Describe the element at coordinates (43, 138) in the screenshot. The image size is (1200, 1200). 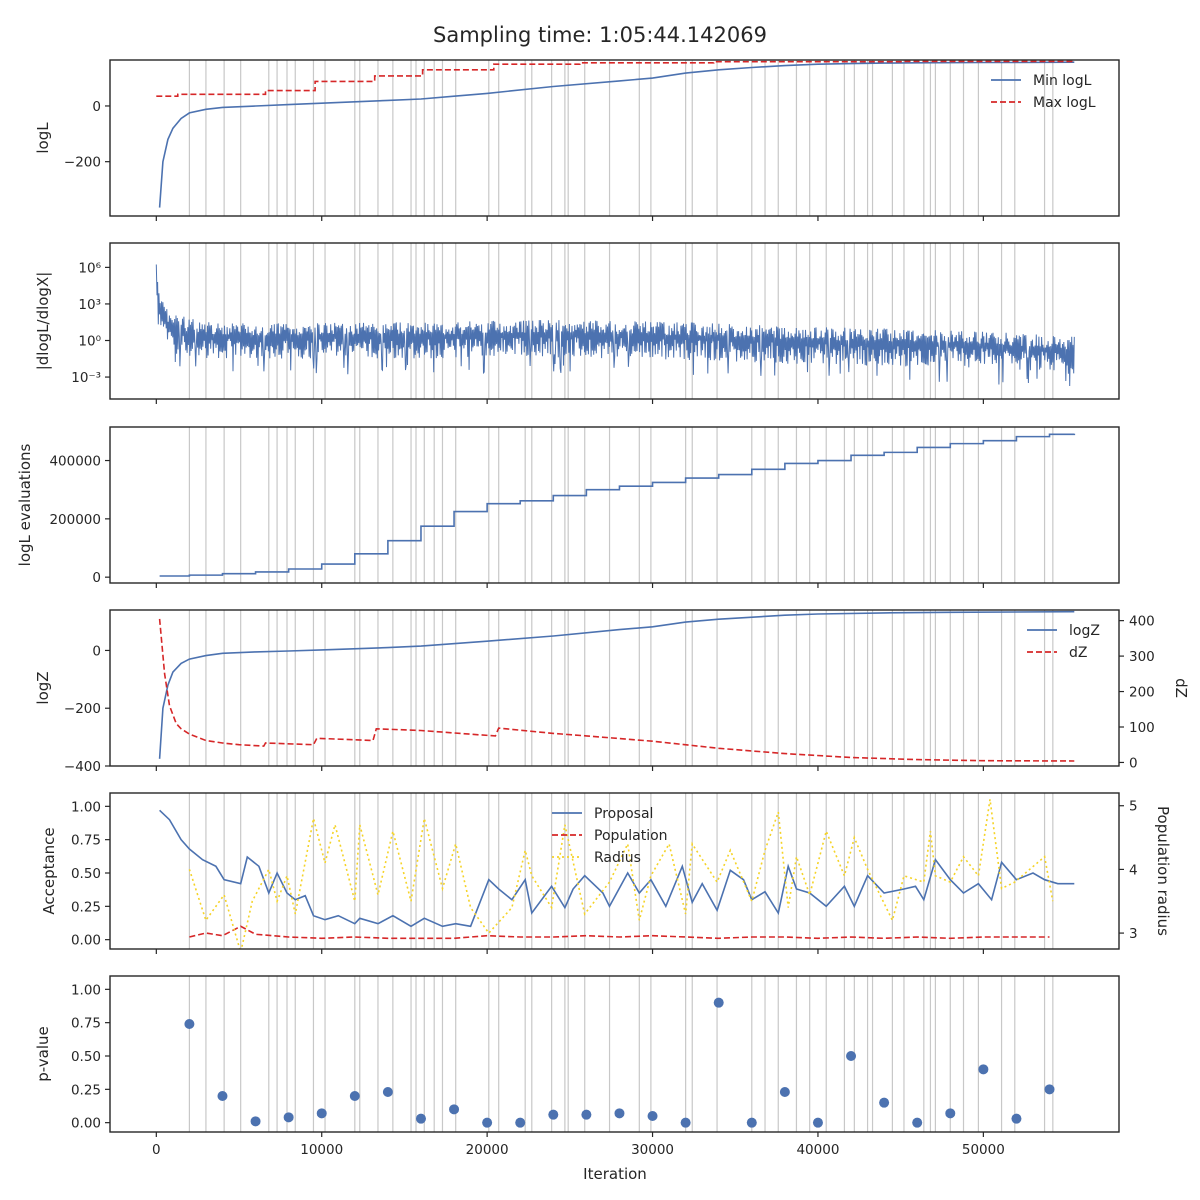
I see `y-axis-label: logL` at that location.